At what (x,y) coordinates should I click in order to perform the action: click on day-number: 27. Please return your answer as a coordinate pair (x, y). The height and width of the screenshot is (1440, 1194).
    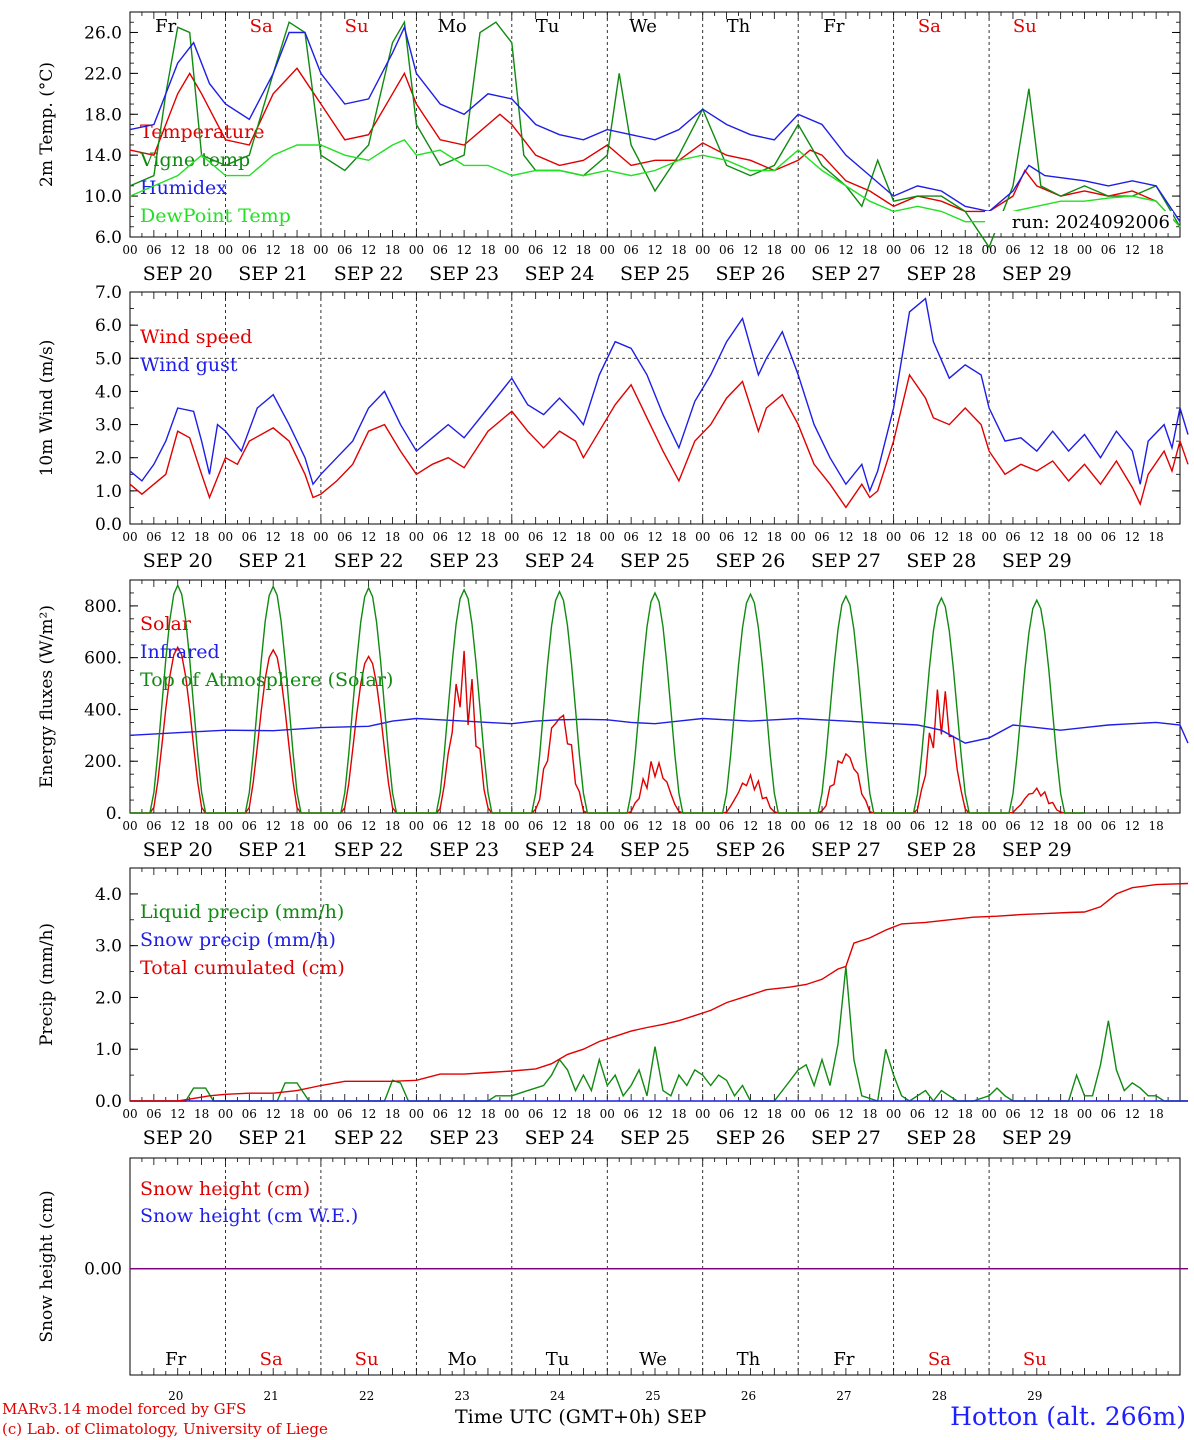
    Looking at the image, I should click on (843, 1396).